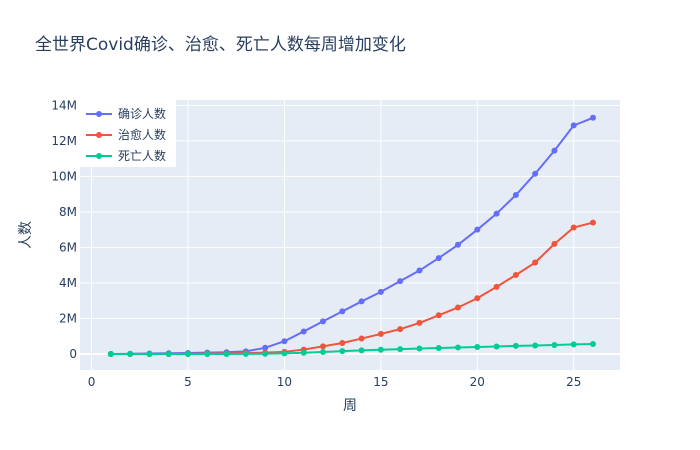 The height and width of the screenshot is (450, 700). Describe the element at coordinates (350, 406) in the screenshot. I see `x-axis-title: 周` at that location.